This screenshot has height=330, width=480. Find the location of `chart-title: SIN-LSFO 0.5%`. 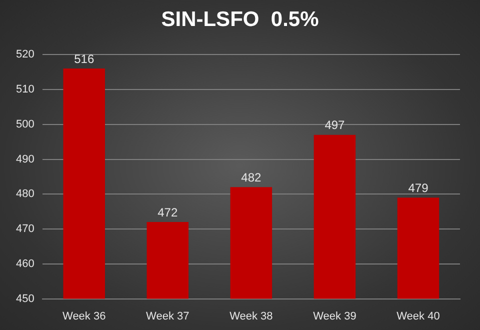

chart-title: SIN-LSFO 0.5% is located at coordinates (240, 20).